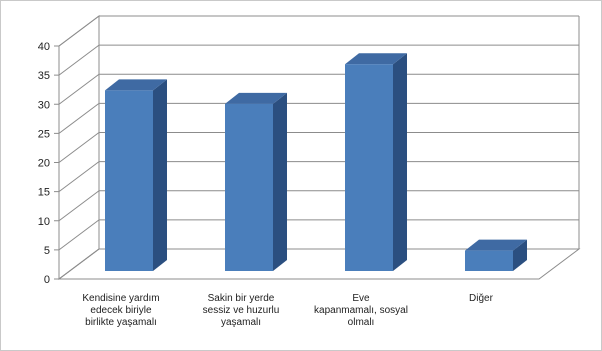 The image size is (602, 351). Describe the element at coordinates (241, 310) in the screenshot. I see `x-category-label: Sakin bir yerde sessiz ve huzurlu yaşamalı` at that location.